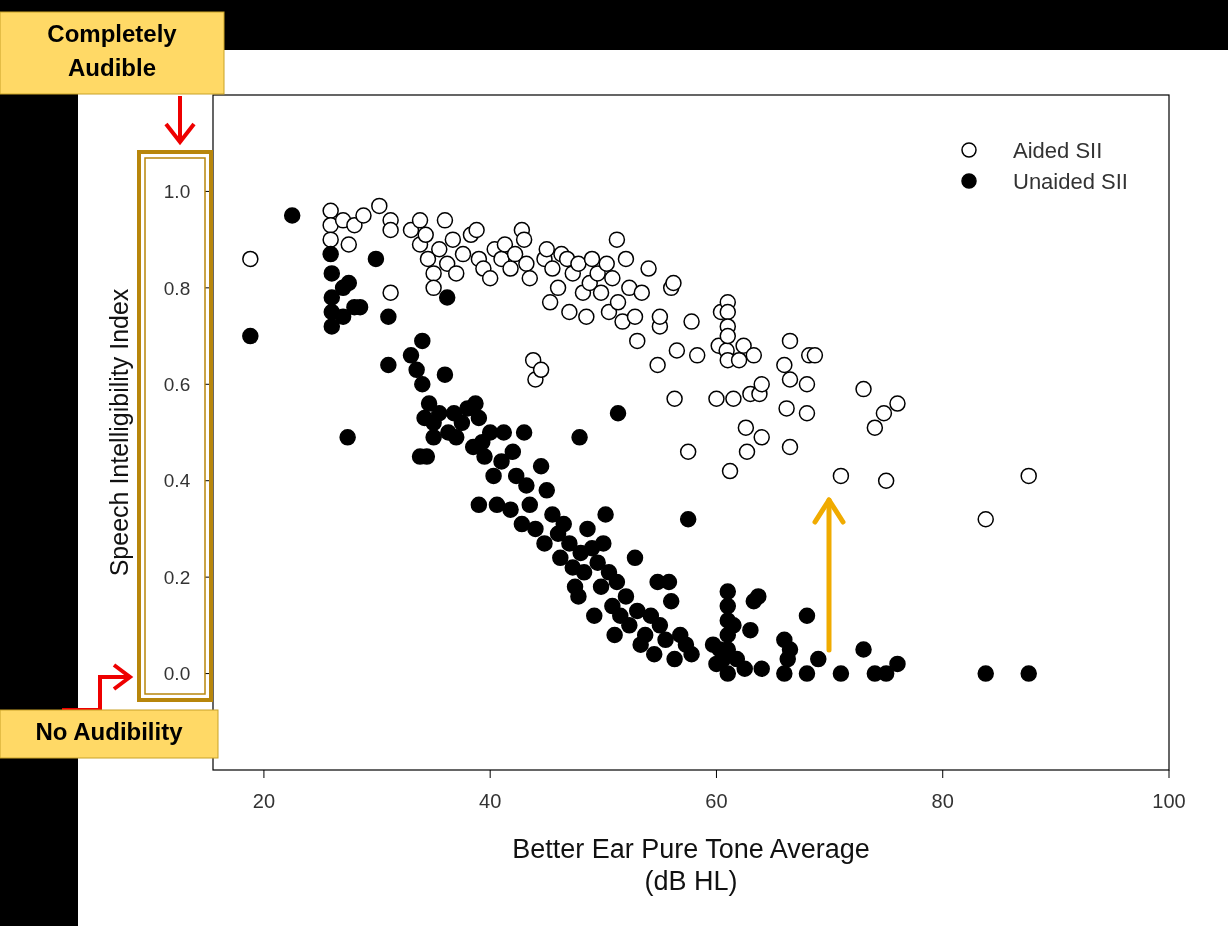  What do you see at coordinates (490, 801) in the screenshot?
I see `x-tick-label: 40` at bounding box center [490, 801].